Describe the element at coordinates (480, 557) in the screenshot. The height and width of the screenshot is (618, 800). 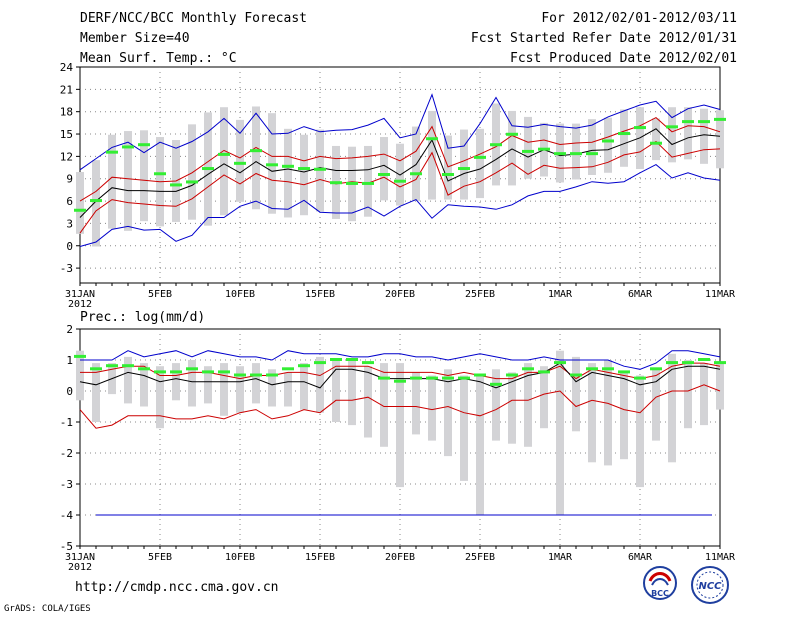
I see `x-tick-label: 25FEB` at that location.